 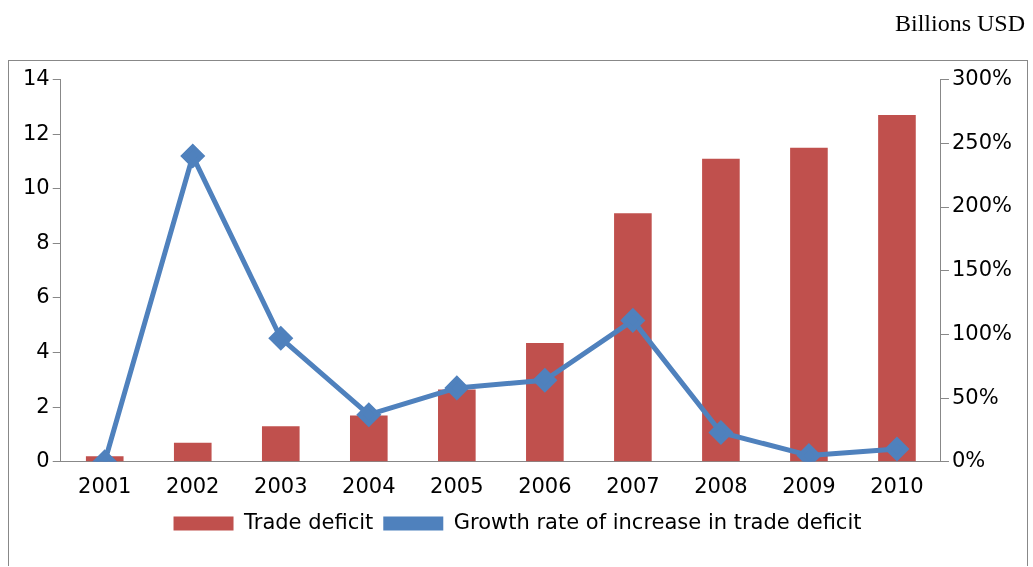 I want to click on x-tick-label: 2008, so click(x=721, y=485).